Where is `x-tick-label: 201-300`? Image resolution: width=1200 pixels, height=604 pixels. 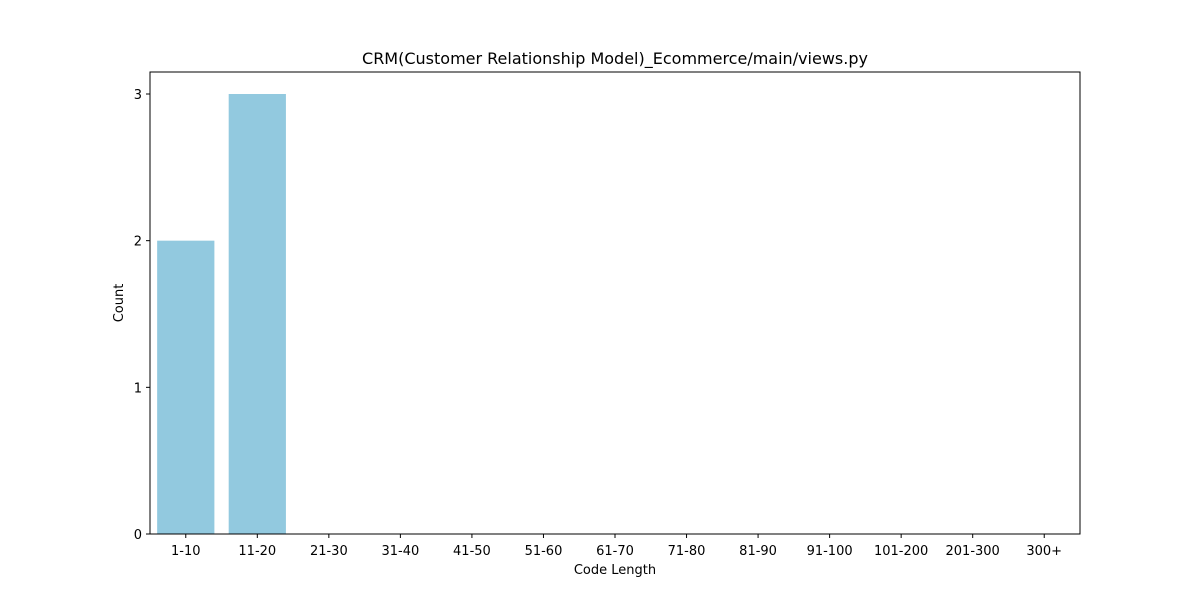 x-tick-label: 201-300 is located at coordinates (973, 551).